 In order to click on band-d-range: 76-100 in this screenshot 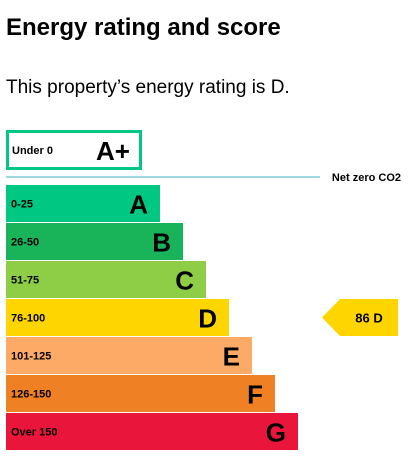, I will do `click(28, 319)`.